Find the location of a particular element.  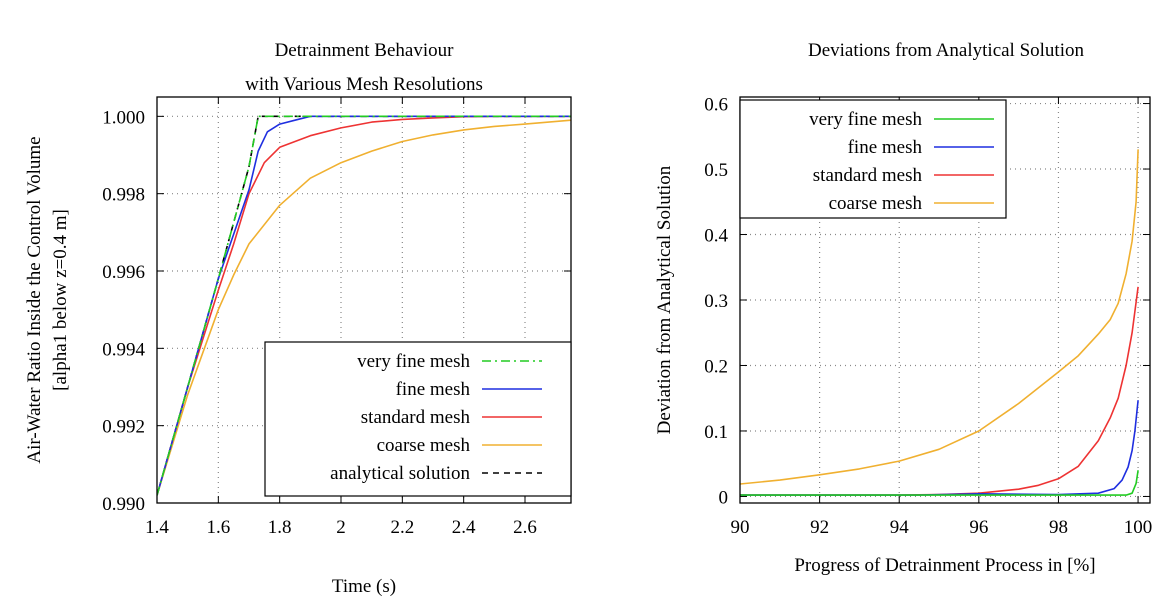

x-axis-label: Progress of Detrainment Process in [%] is located at coordinates (944, 565).